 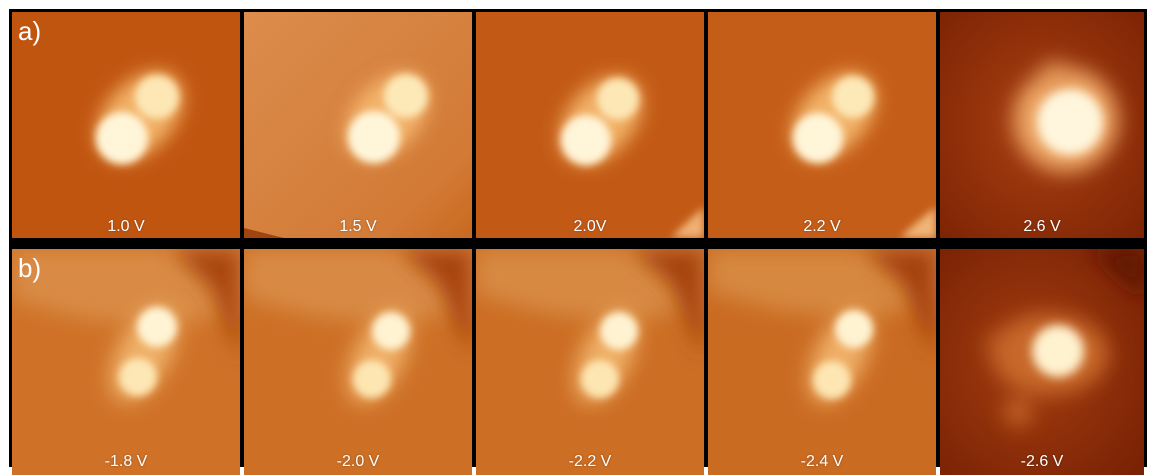 I want to click on voltage-label: 2.2 V, so click(x=822, y=226).